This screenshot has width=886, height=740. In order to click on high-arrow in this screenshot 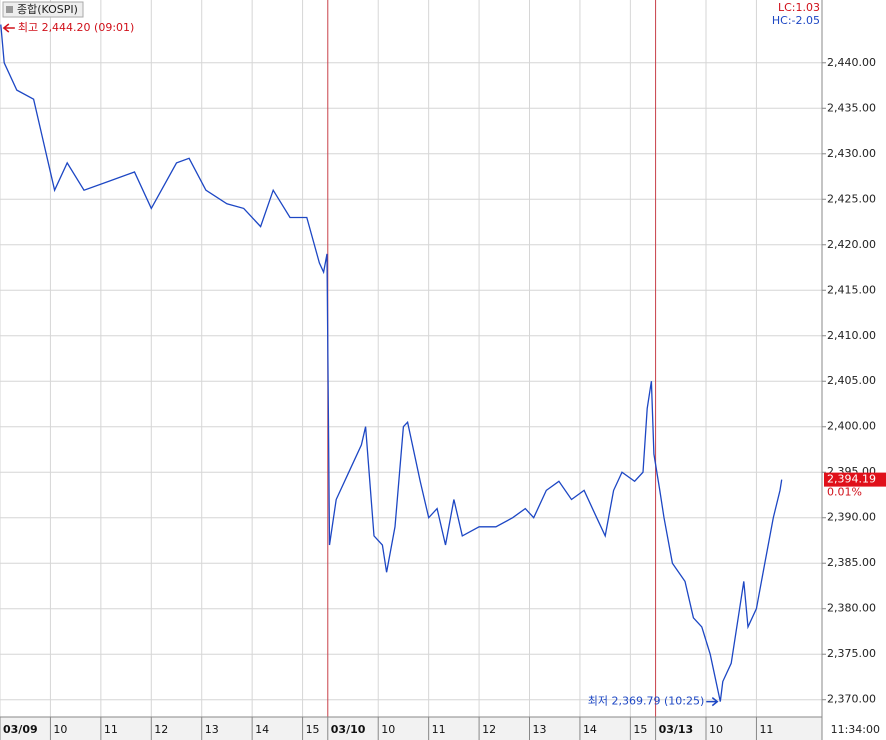, I will do `click(8, 28)`.